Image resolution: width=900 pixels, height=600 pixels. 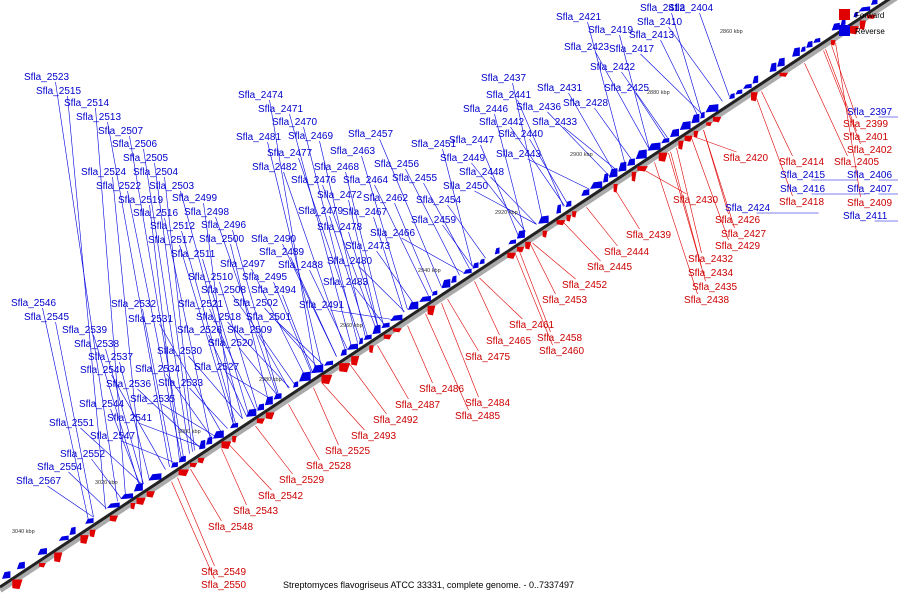 I want to click on gene-label: Sfla_2567, so click(x=38, y=481).